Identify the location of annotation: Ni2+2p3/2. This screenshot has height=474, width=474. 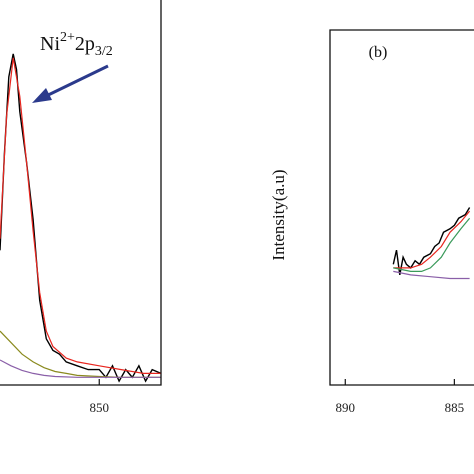
(76, 44).